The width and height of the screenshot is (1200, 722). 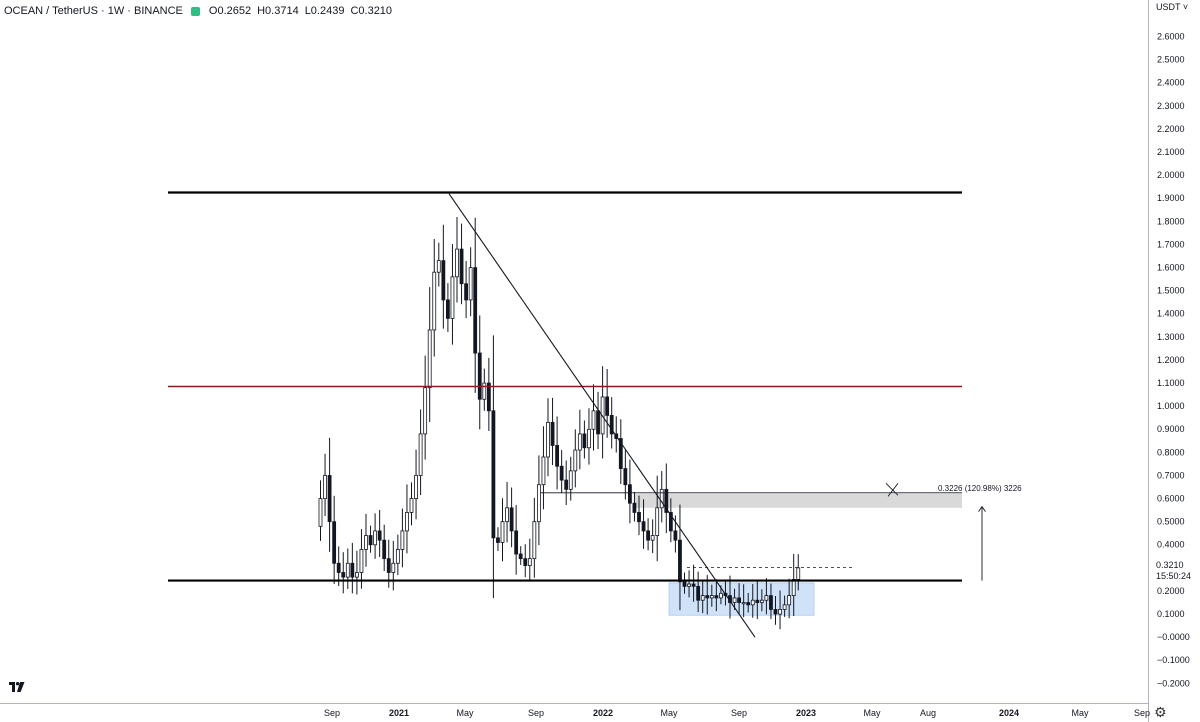 I want to click on tradingview-logo, so click(x=17, y=687).